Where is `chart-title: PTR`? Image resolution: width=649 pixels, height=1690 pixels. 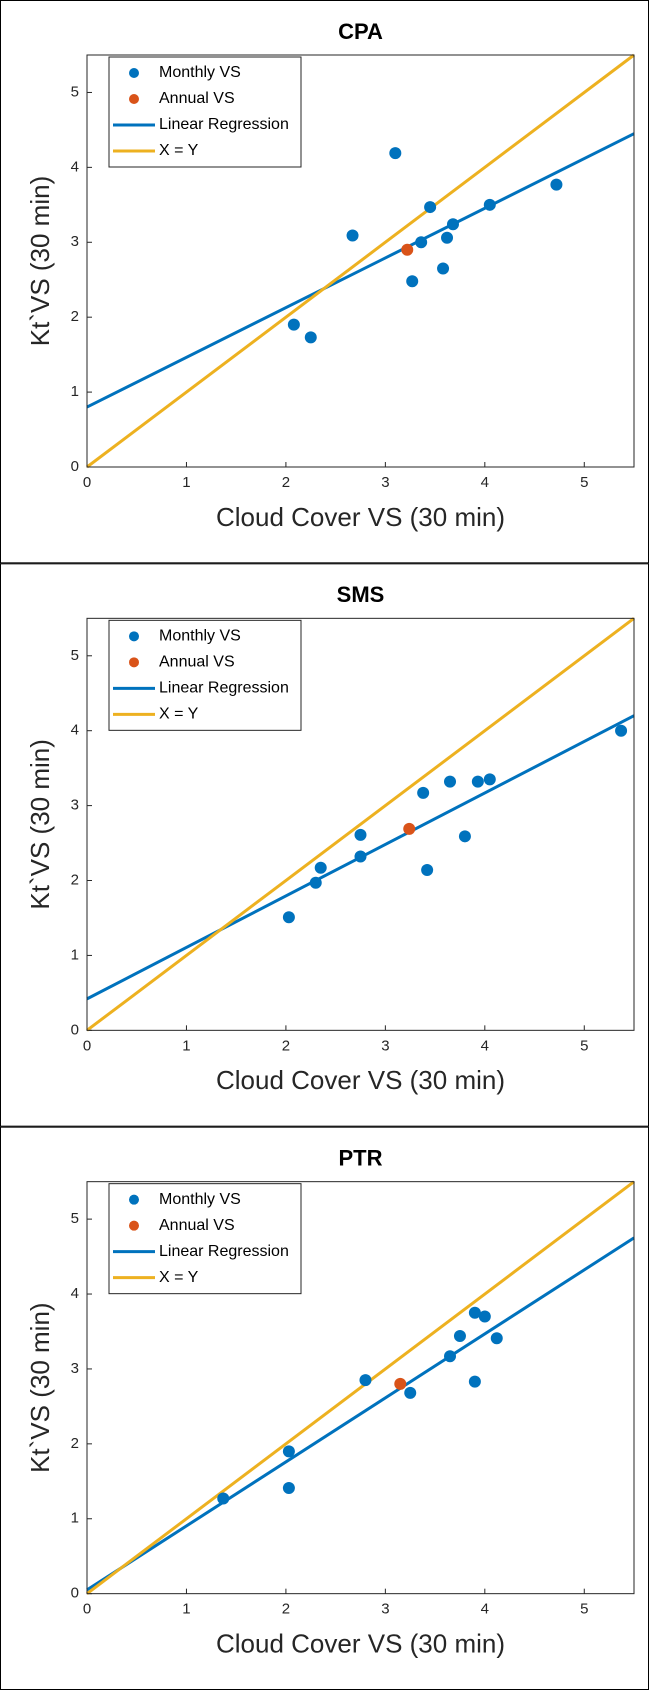 chart-title: PTR is located at coordinates (361, 1157).